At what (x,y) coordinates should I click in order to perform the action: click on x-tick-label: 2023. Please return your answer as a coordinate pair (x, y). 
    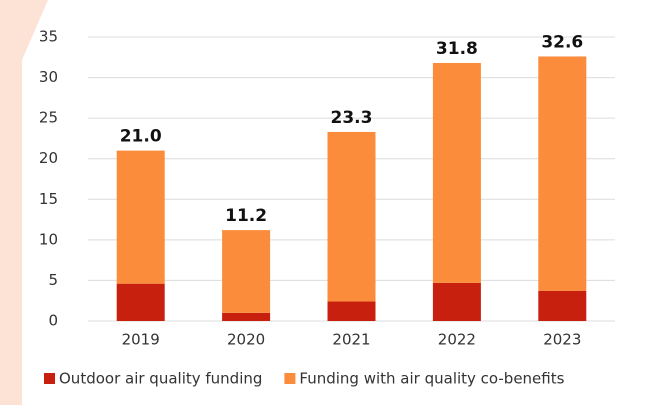
    Looking at the image, I should click on (562, 340).